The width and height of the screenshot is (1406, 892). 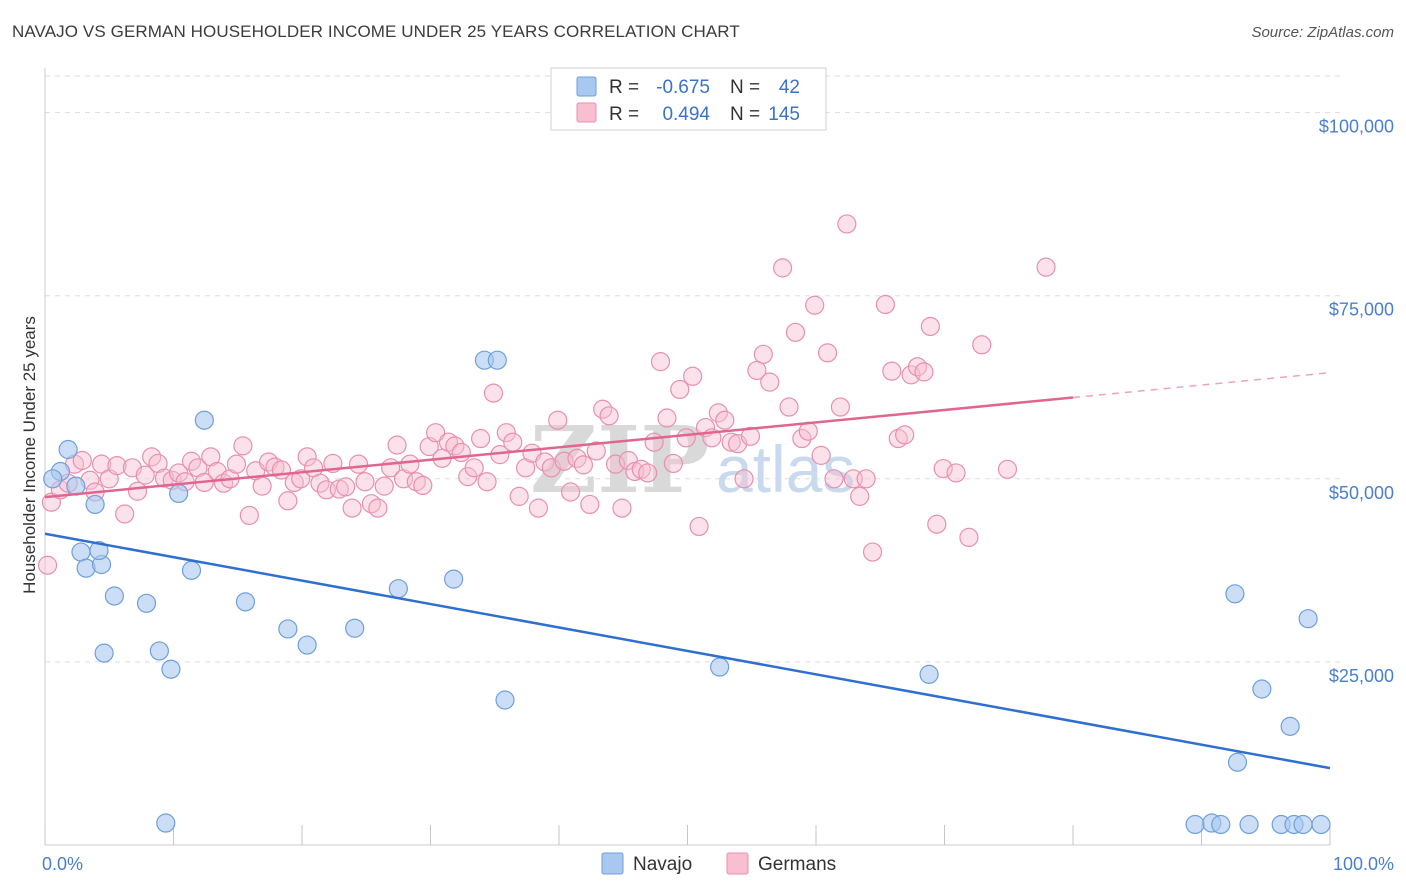 What do you see at coordinates (789, 87) in the screenshot?
I see `legend-n-value-1: 42` at bounding box center [789, 87].